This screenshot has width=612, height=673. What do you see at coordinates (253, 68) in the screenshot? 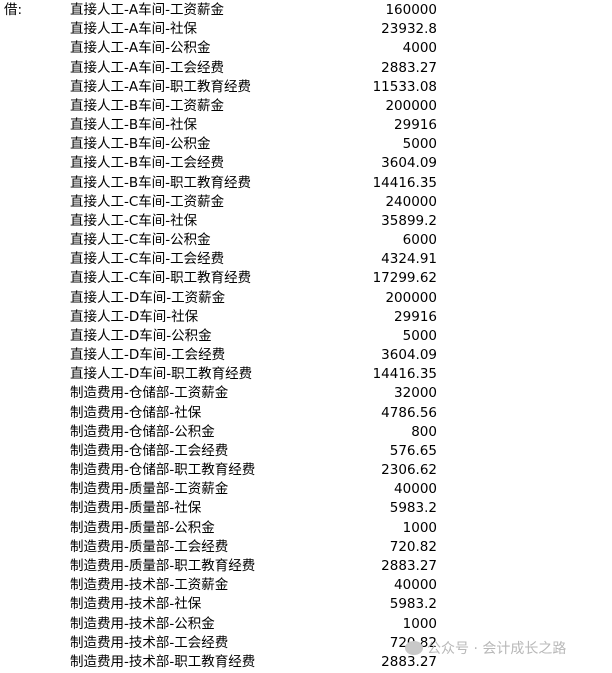
I see `entry-row: 直接人工-A车间-工会经费 2883.27` at bounding box center [253, 68].